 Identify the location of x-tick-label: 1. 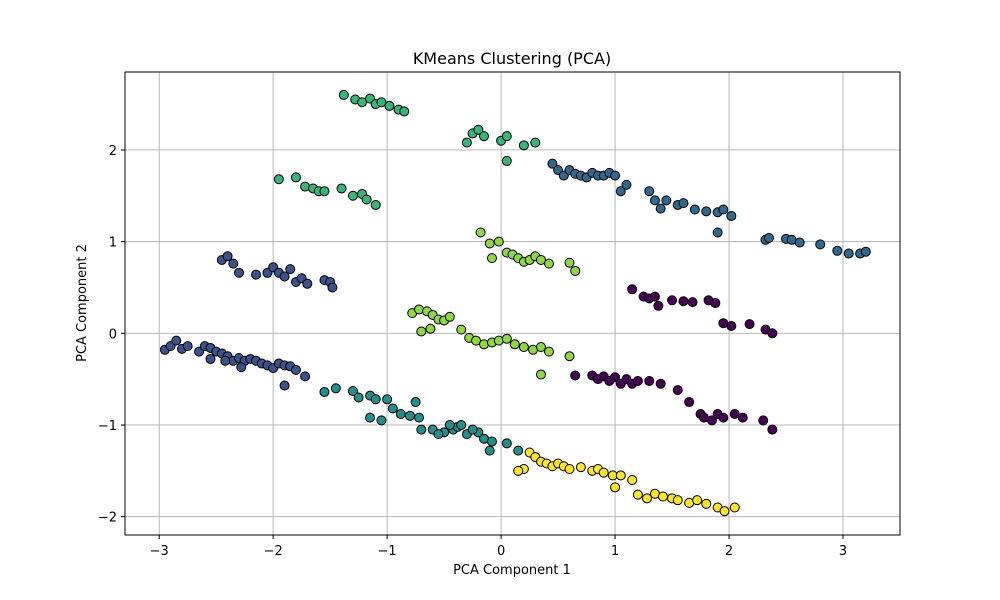
(615, 551).